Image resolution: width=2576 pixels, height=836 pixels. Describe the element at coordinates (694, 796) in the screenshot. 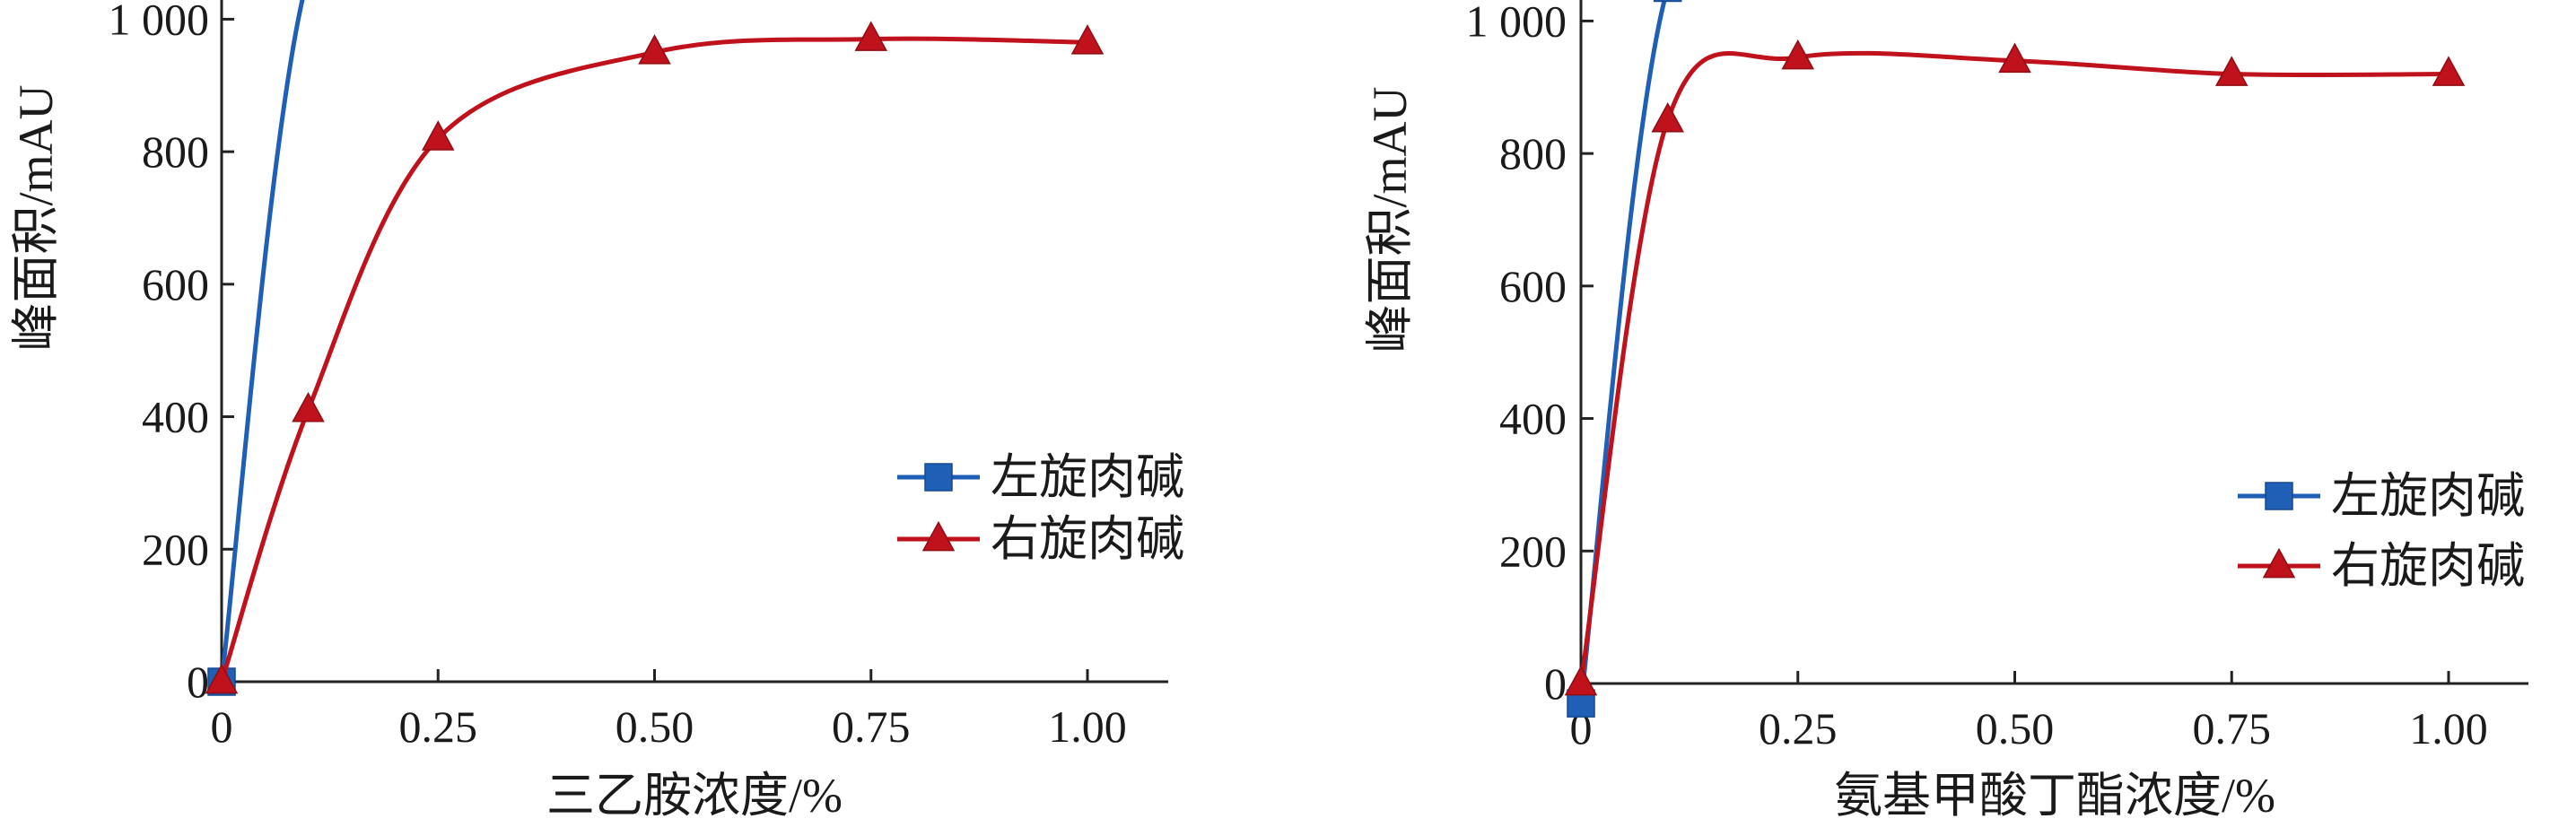

I see `x-axis-title: 三乙胺浓度/%` at that location.